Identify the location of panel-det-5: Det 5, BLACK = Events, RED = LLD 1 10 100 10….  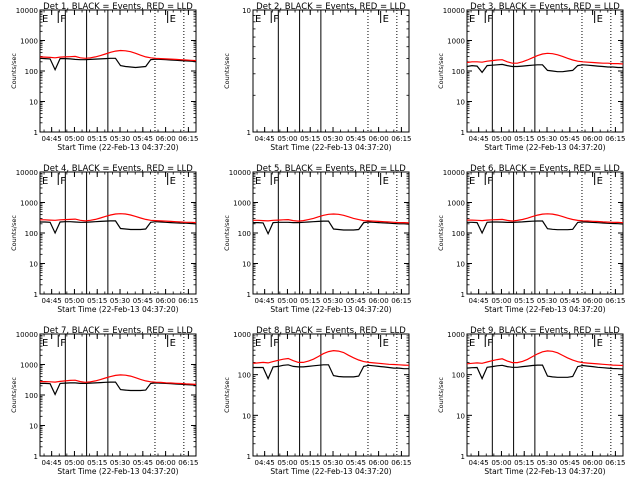
(317, 239).